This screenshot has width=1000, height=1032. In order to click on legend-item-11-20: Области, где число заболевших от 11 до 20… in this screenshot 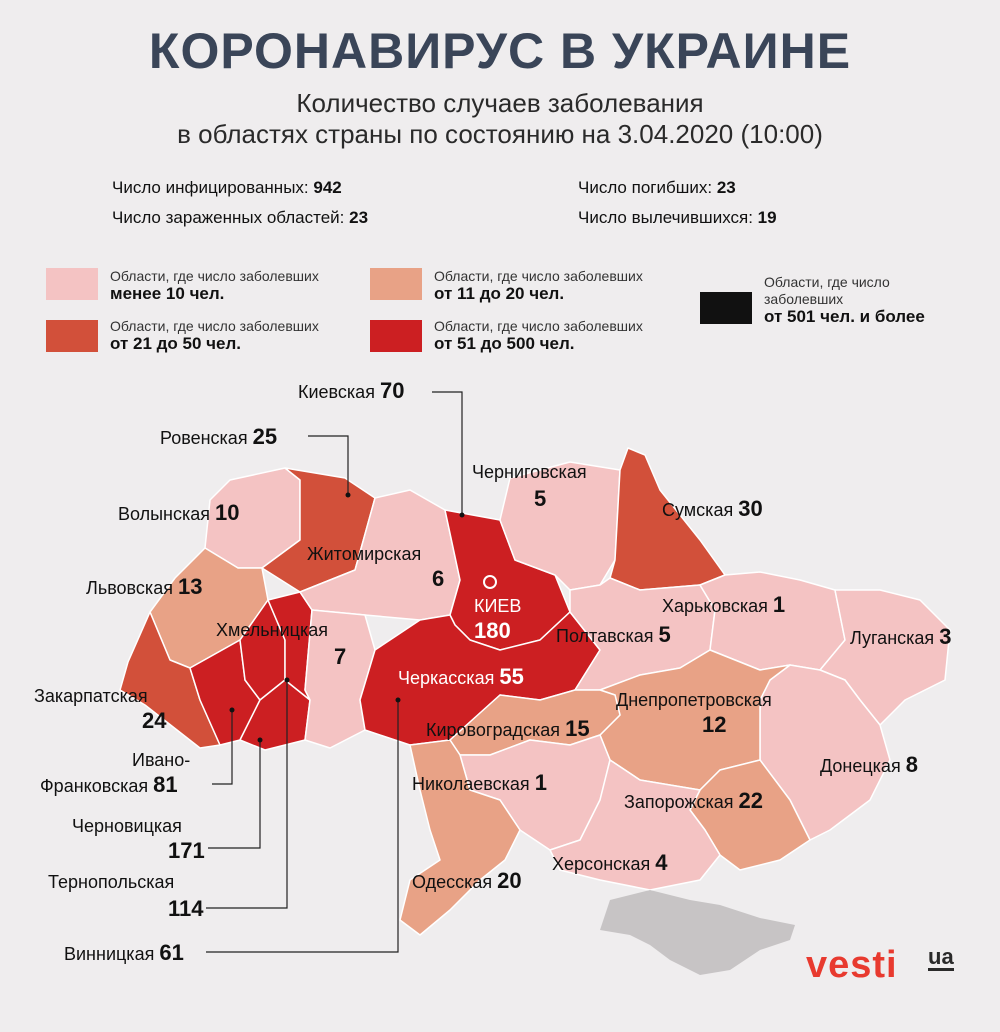, I will do `click(538, 285)`.